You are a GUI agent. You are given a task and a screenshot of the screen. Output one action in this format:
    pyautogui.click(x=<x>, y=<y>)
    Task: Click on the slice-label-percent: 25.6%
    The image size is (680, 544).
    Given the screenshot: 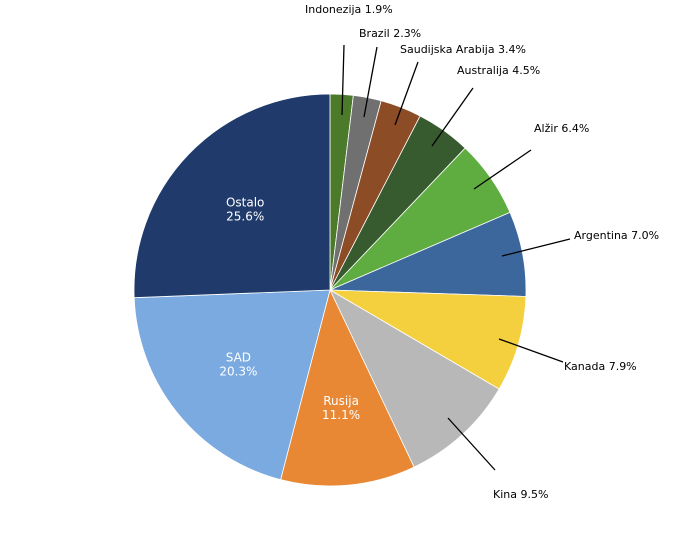 What is the action you would take?
    pyautogui.click(x=245, y=217)
    